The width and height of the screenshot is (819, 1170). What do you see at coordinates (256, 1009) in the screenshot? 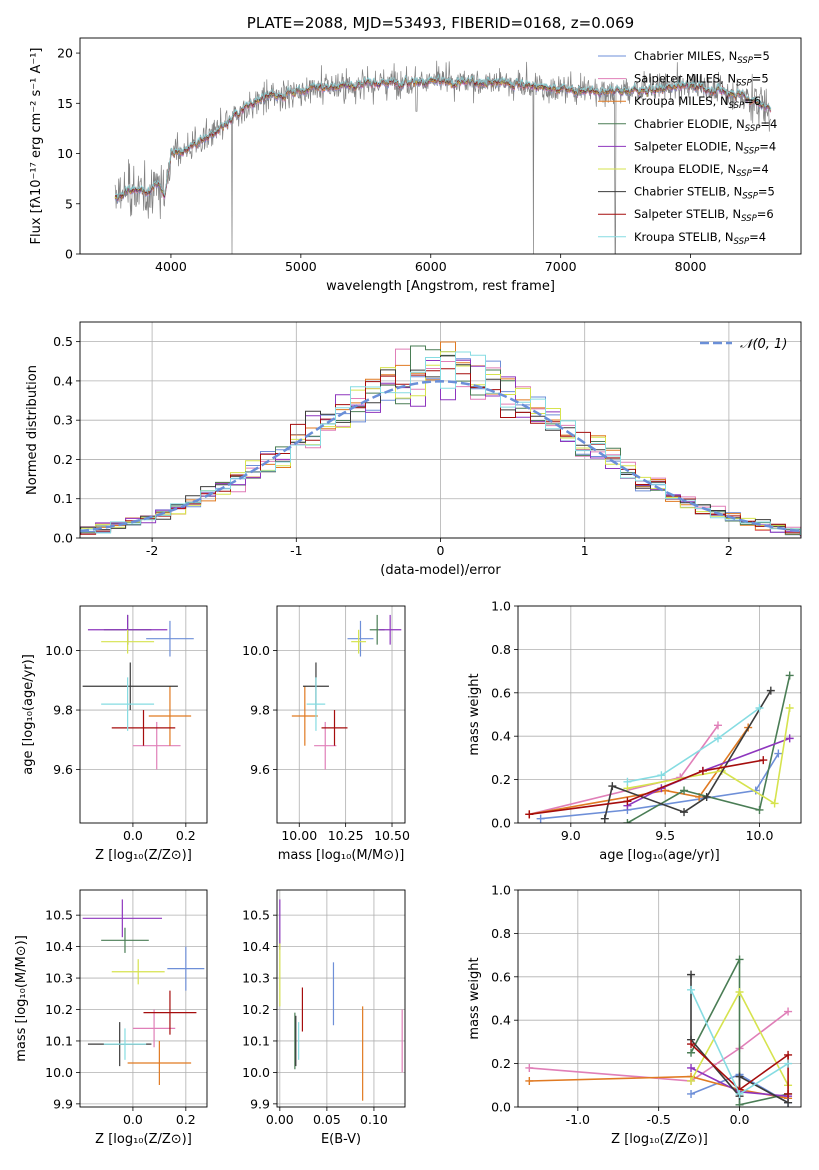
I see `y-tick-label: 10.2` at bounding box center [256, 1009].